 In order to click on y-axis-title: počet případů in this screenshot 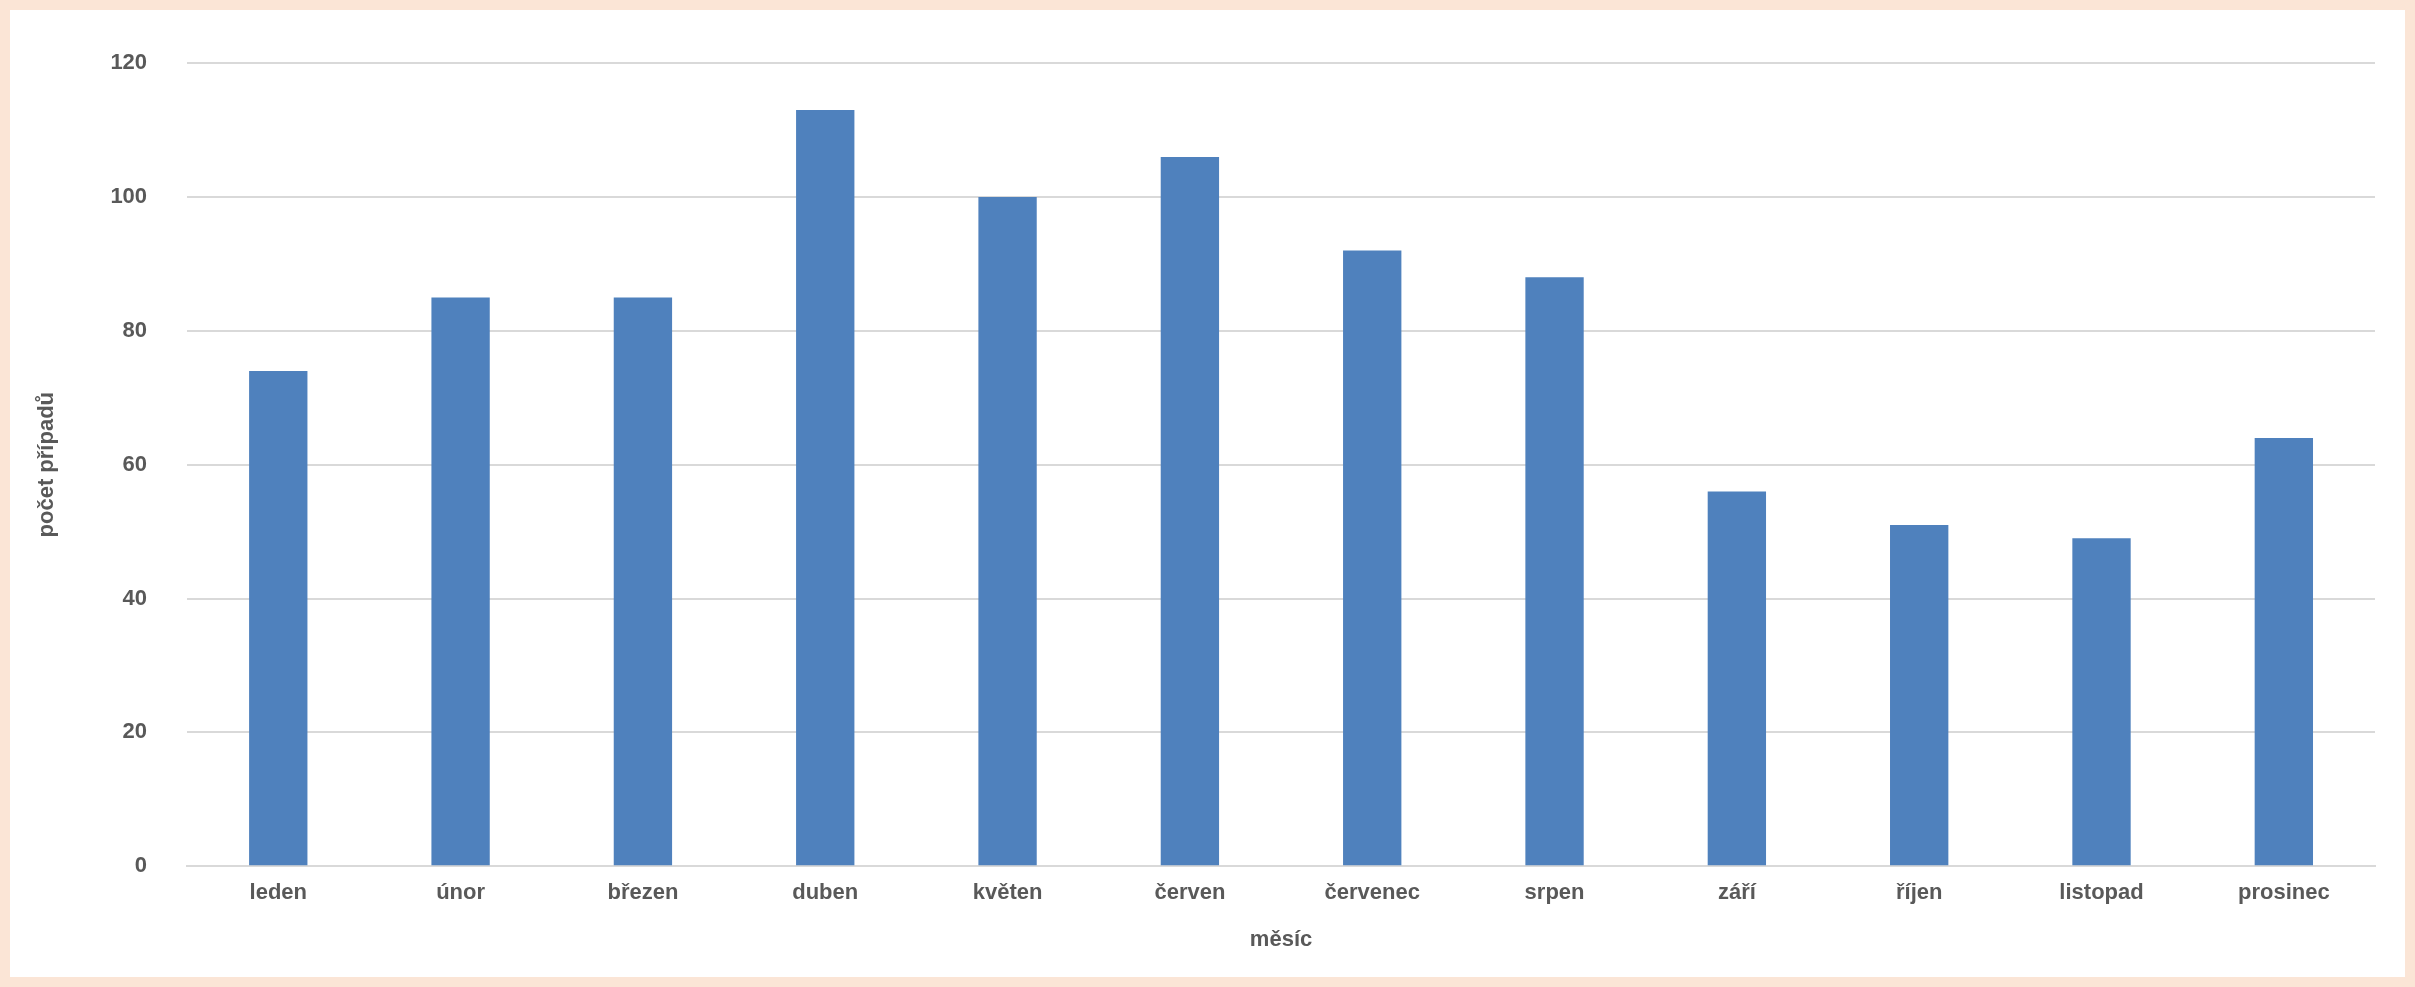, I will do `click(46, 464)`.